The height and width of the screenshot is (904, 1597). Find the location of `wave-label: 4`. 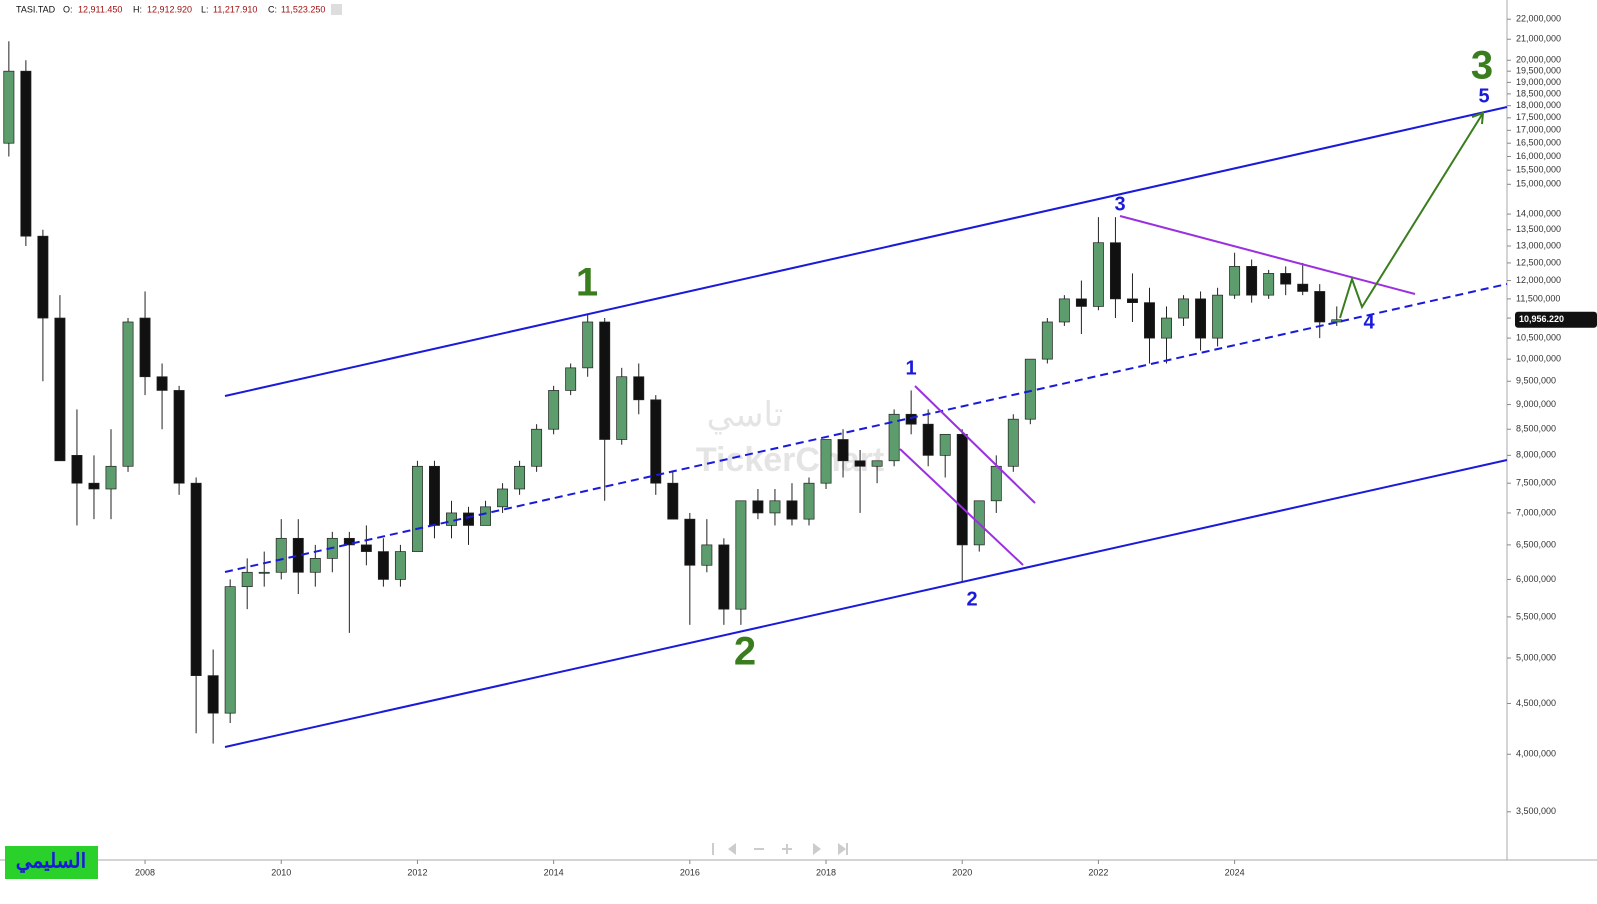

wave-label: 4 is located at coordinates (1369, 322).